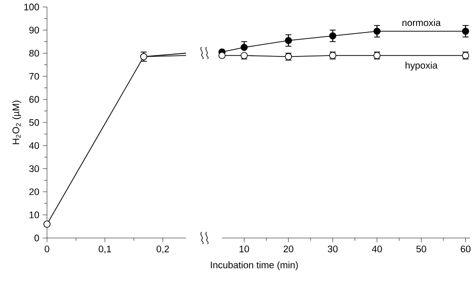  I want to click on x-axis-title: Incubation time (min), so click(254, 265).